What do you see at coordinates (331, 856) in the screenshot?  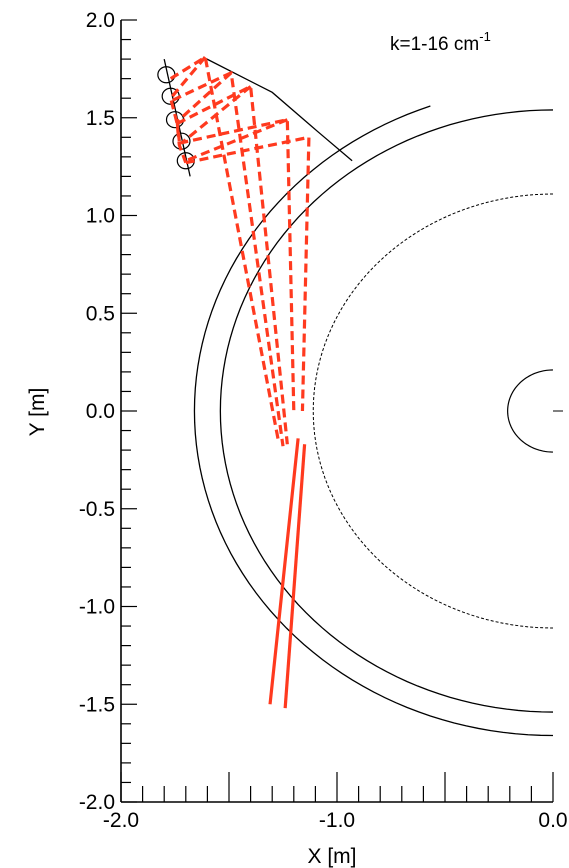 I see `x-axis-title: X [m]` at bounding box center [331, 856].